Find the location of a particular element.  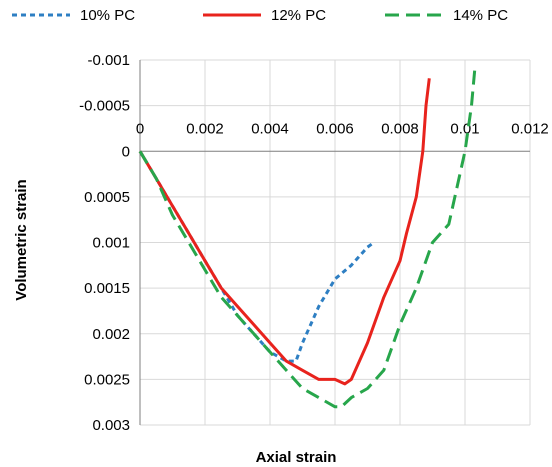

y-tick-label: -0.0005 is located at coordinates (104, 106).